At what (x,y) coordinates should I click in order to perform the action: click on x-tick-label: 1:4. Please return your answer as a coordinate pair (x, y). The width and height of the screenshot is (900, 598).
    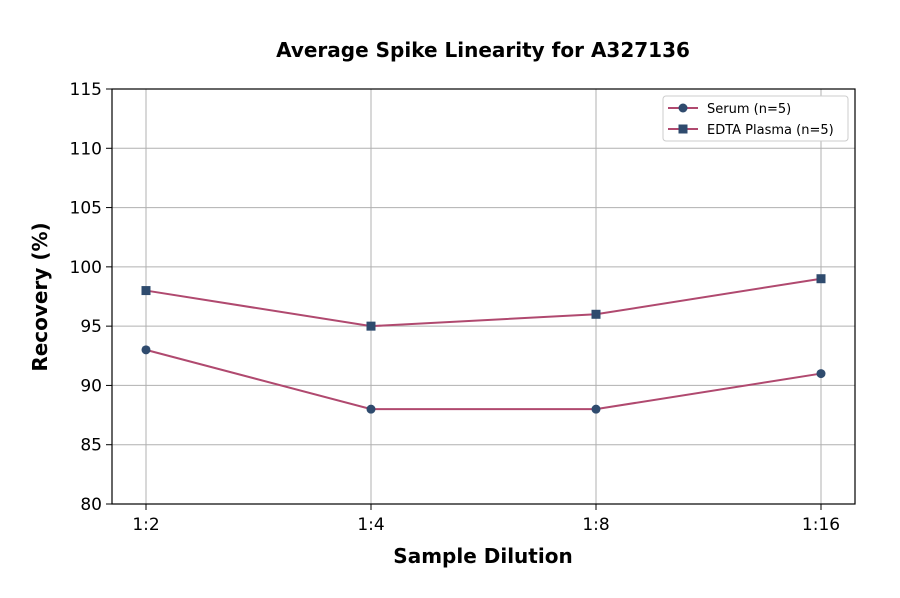
    Looking at the image, I should click on (370, 525).